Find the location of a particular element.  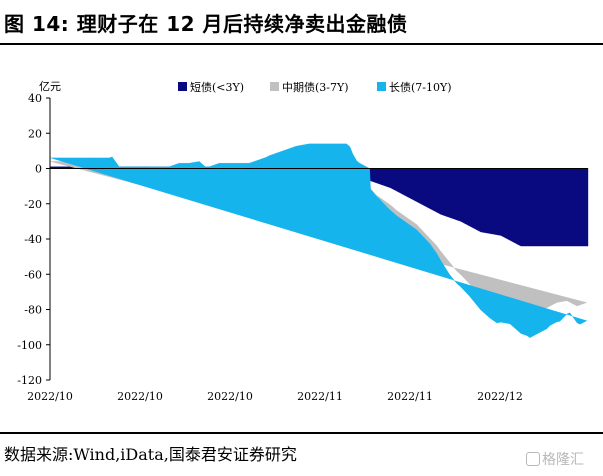

y-tick-label: -60 is located at coordinates (33, 274).